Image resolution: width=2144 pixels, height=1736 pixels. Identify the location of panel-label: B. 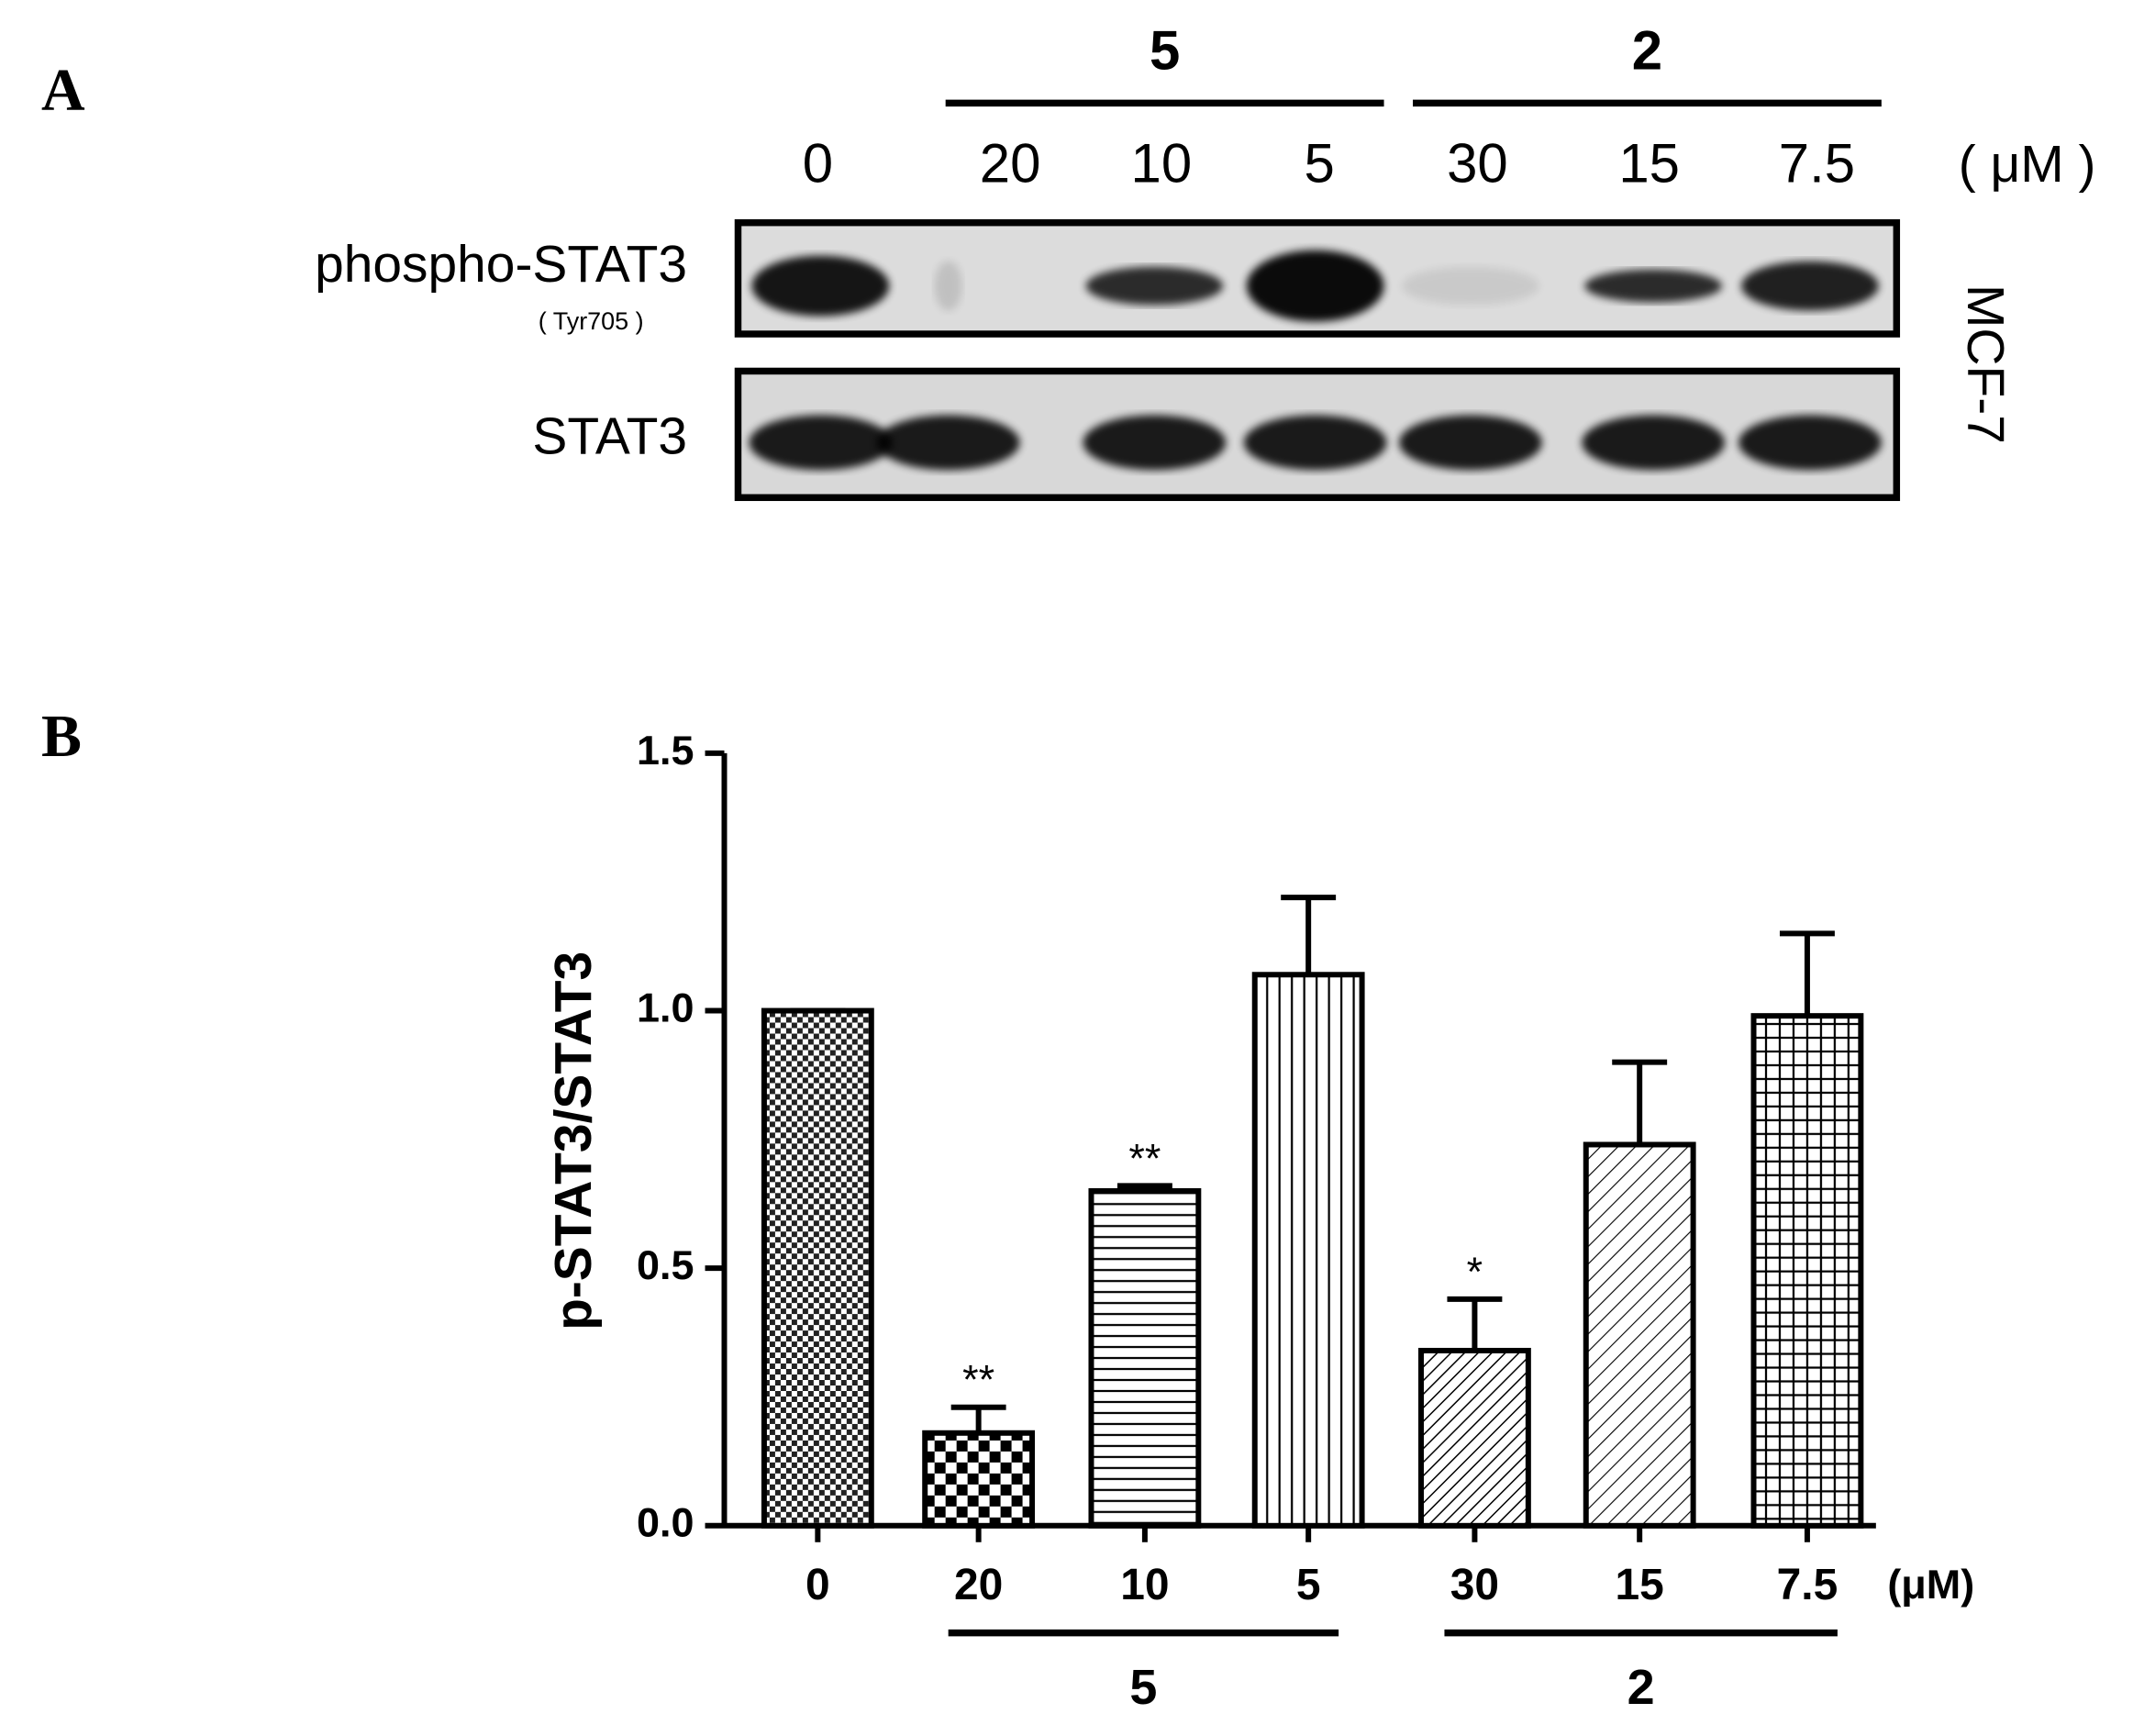
(62, 736).